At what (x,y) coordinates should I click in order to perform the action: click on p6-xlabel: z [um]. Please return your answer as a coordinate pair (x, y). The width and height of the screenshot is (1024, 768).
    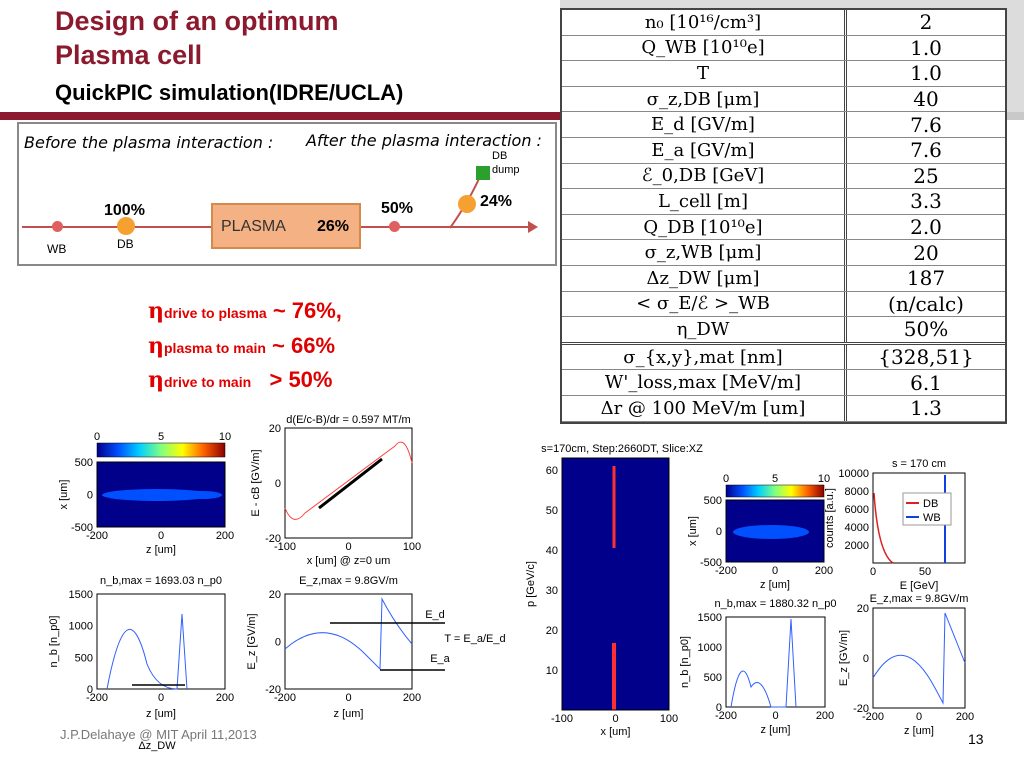
    Looking at the image, I should click on (775, 585).